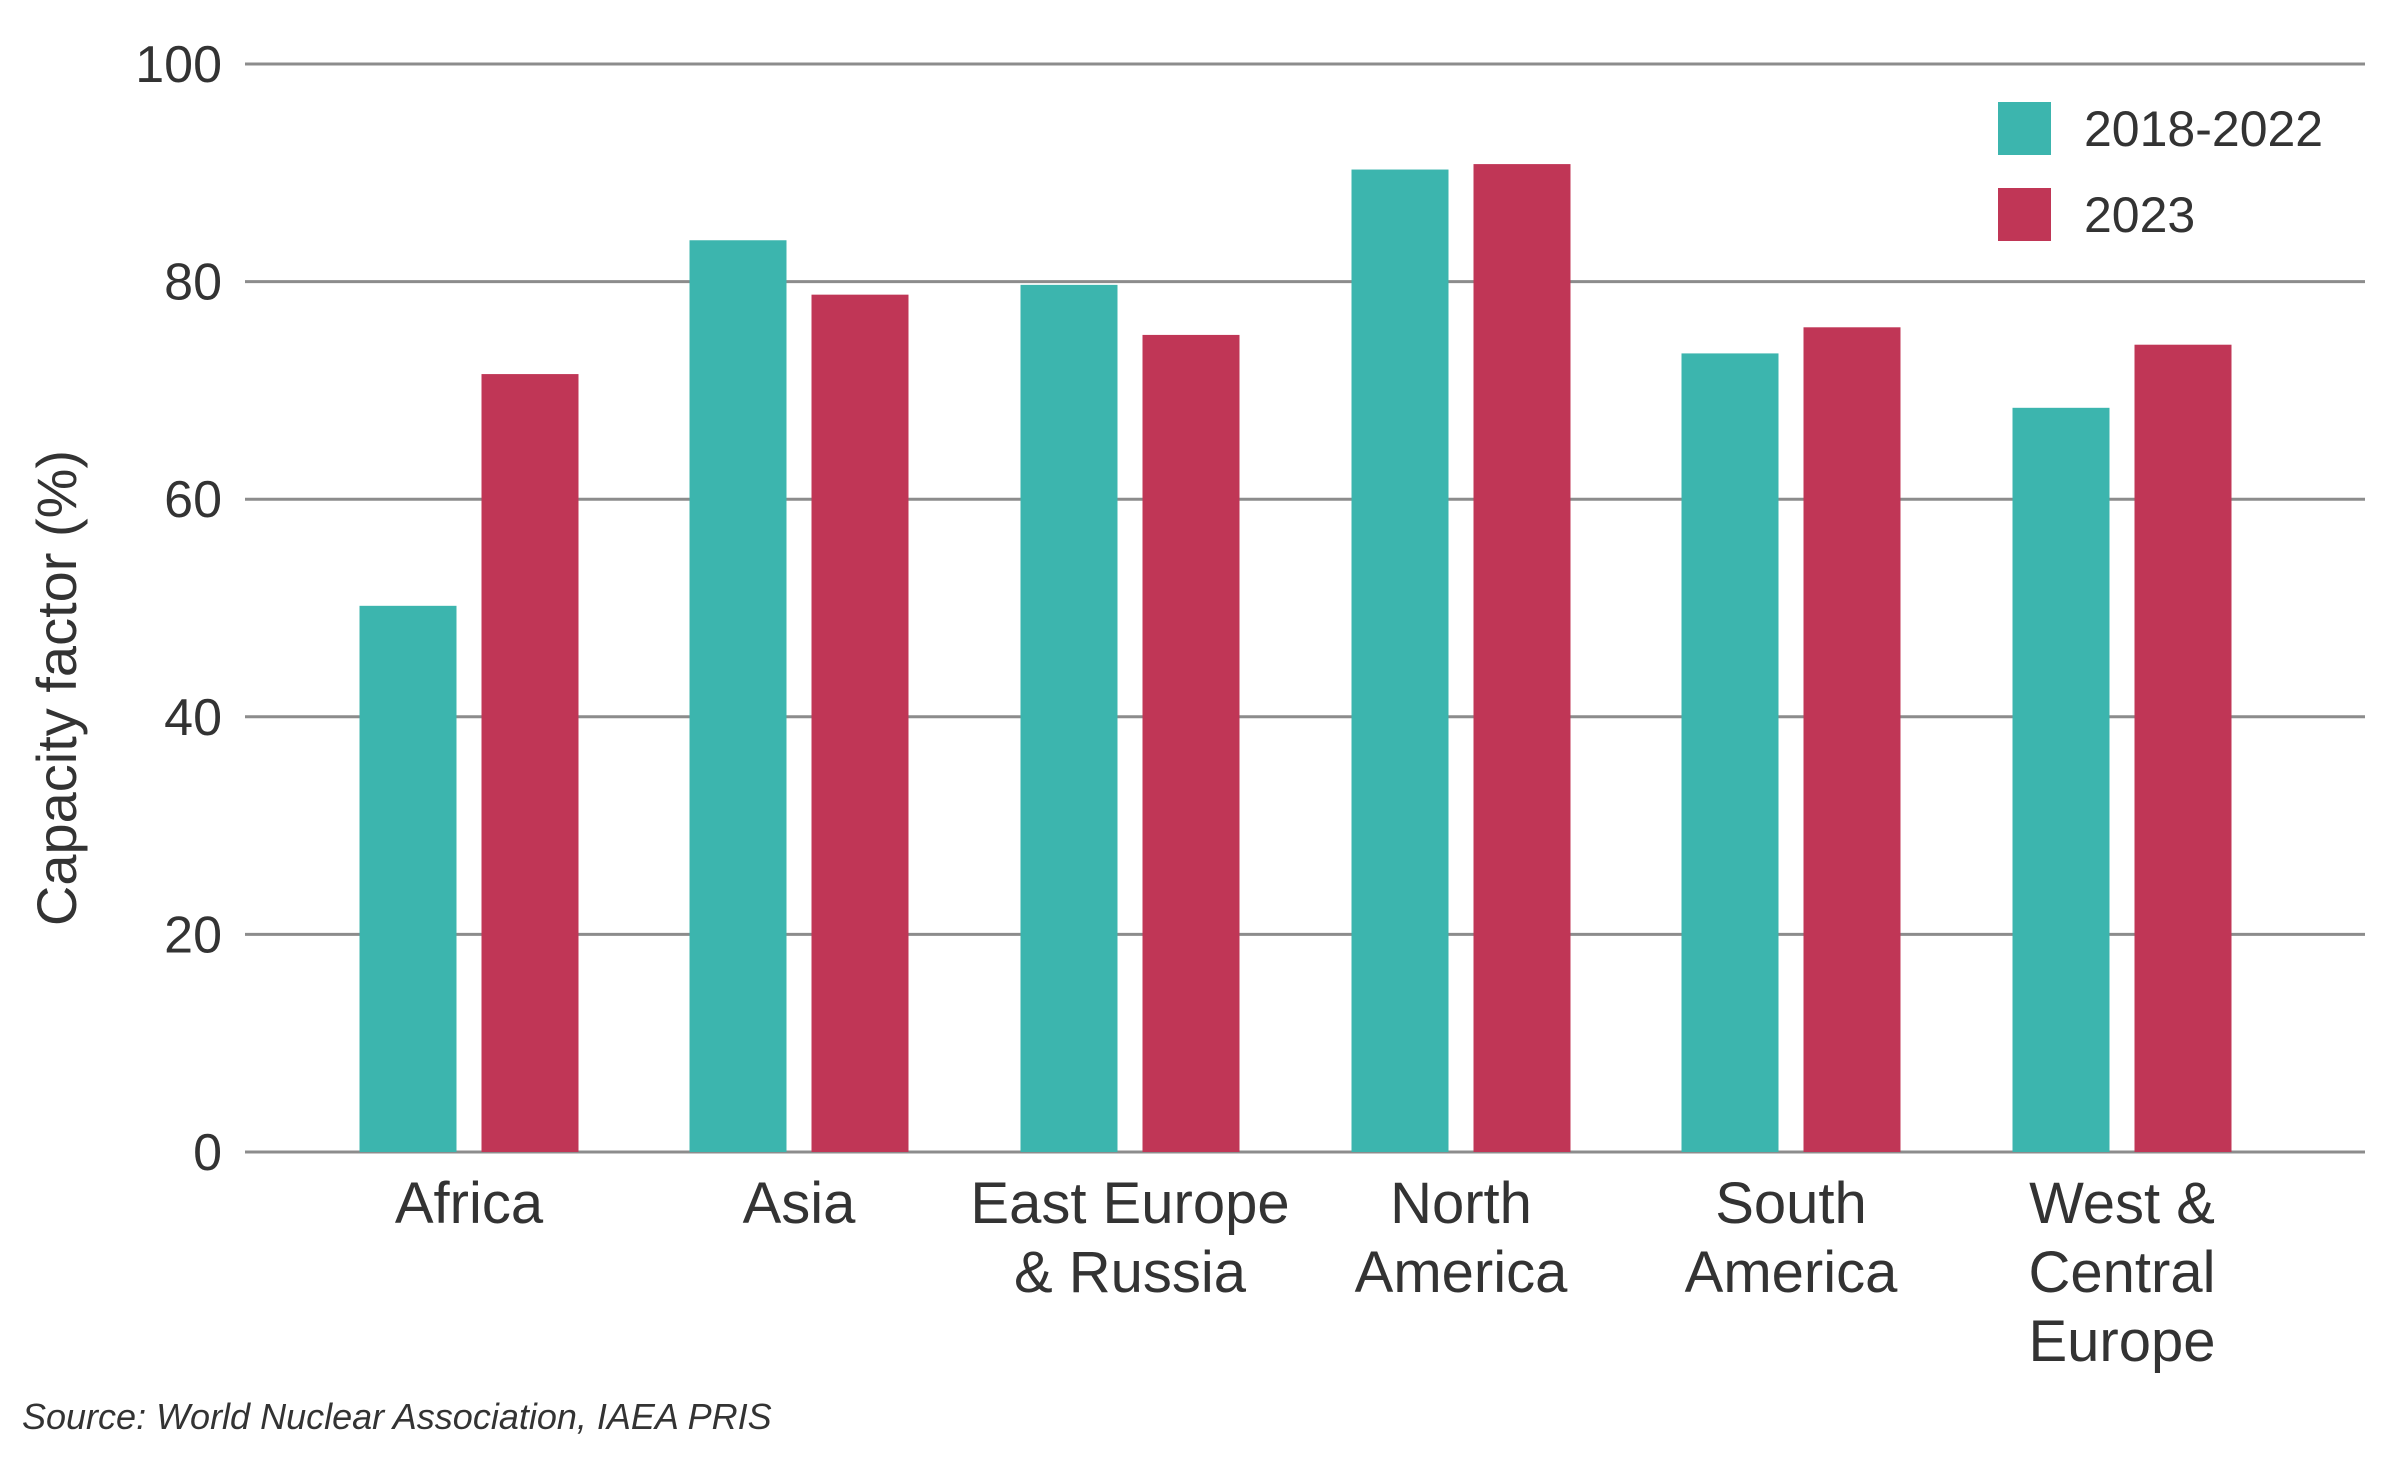 The height and width of the screenshot is (1468, 2381). I want to click on bar-2018-2022-south-america, so click(1730, 753).